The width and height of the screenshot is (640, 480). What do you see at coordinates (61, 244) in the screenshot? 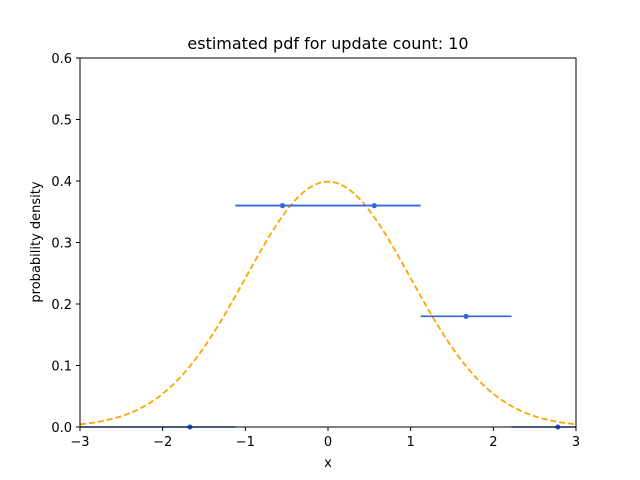
I see `y-tick-label: 0.3` at bounding box center [61, 244].